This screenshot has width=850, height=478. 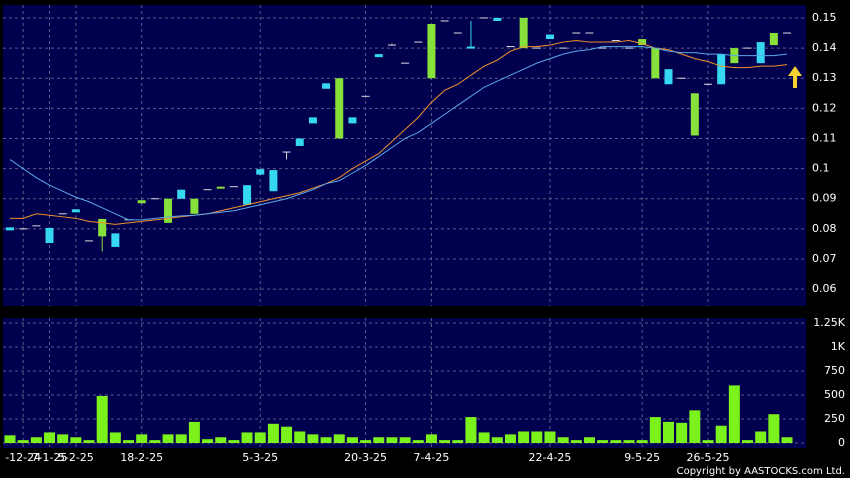 I want to click on volume-tick-label: 250, so click(x=834, y=418).